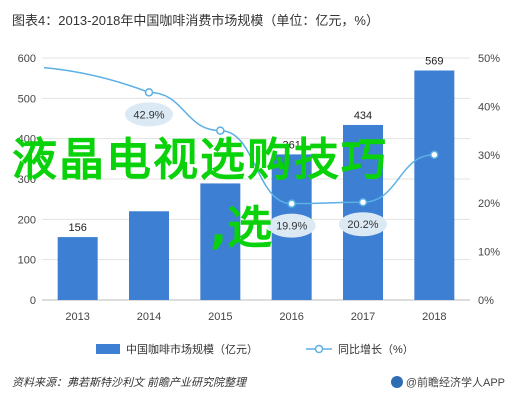 The image size is (517, 401). What do you see at coordinates (33, 301) in the screenshot?
I see `y-left-tick-label: 0` at bounding box center [33, 301].